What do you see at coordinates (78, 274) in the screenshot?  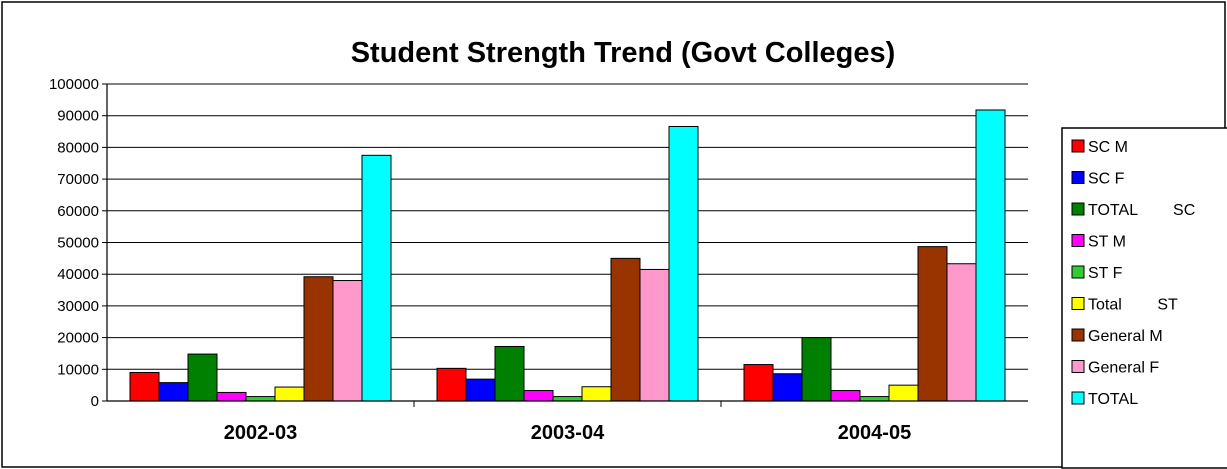 I see `y-tick-label: 40000` at bounding box center [78, 274].